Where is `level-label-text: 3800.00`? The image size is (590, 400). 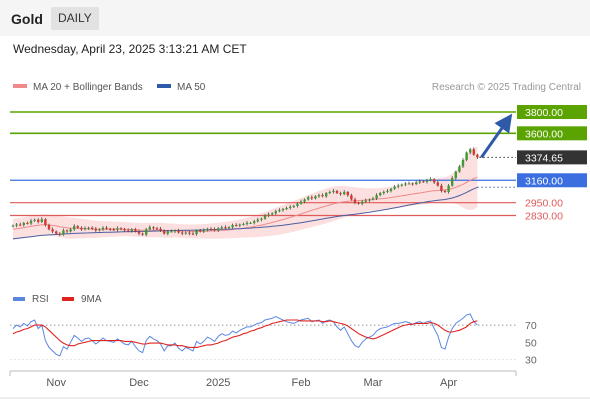 level-label-text: 3800.00 is located at coordinates (544, 113).